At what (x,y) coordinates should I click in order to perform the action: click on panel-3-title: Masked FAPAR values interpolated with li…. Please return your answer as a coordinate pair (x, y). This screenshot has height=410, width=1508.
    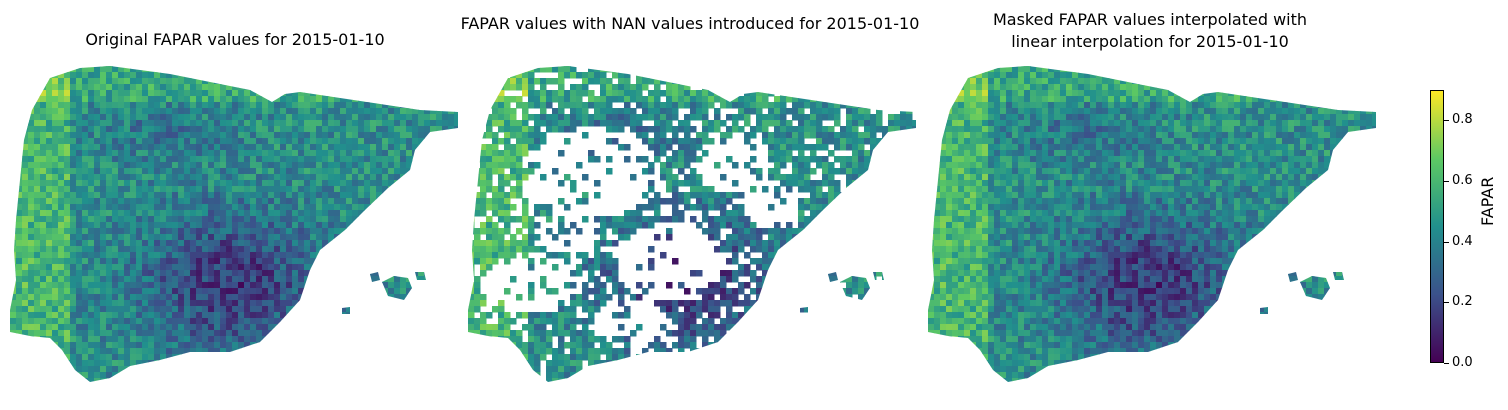
    Looking at the image, I should click on (1150, 30).